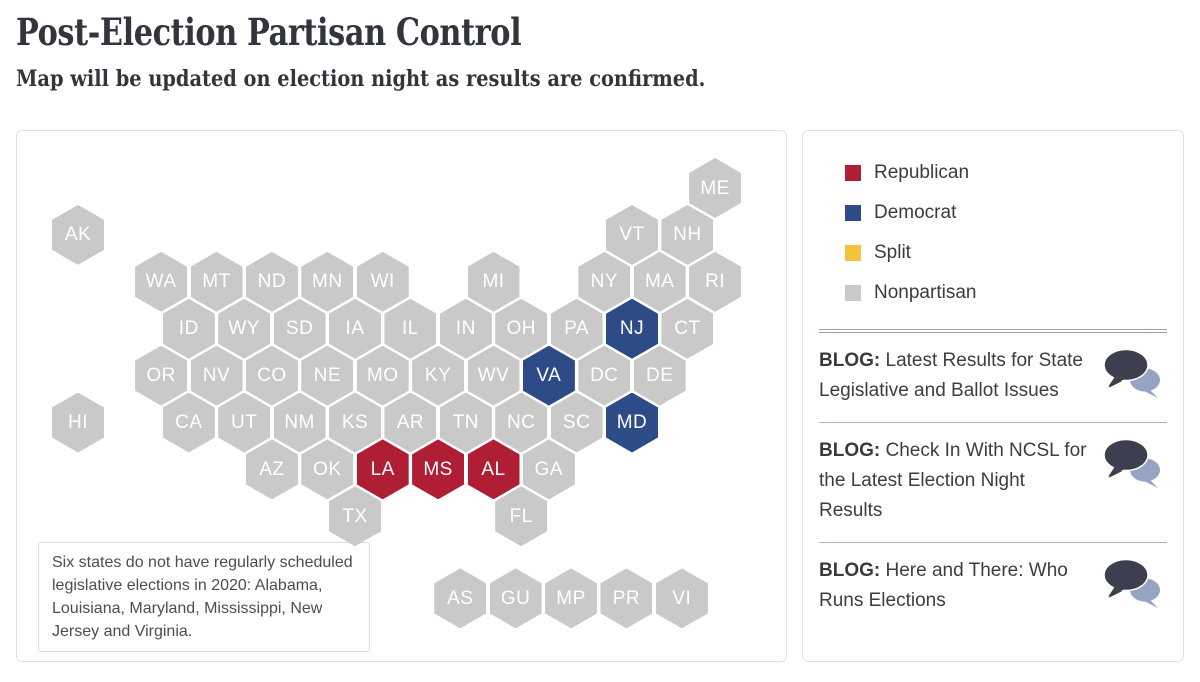 This screenshot has height=682, width=1200. I want to click on page-title: Post-Election Partisan Control, so click(269, 32).